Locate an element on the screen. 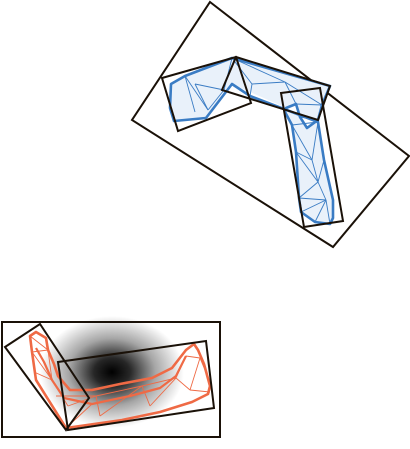  upper-part-box-left is located at coordinates (206, 94).